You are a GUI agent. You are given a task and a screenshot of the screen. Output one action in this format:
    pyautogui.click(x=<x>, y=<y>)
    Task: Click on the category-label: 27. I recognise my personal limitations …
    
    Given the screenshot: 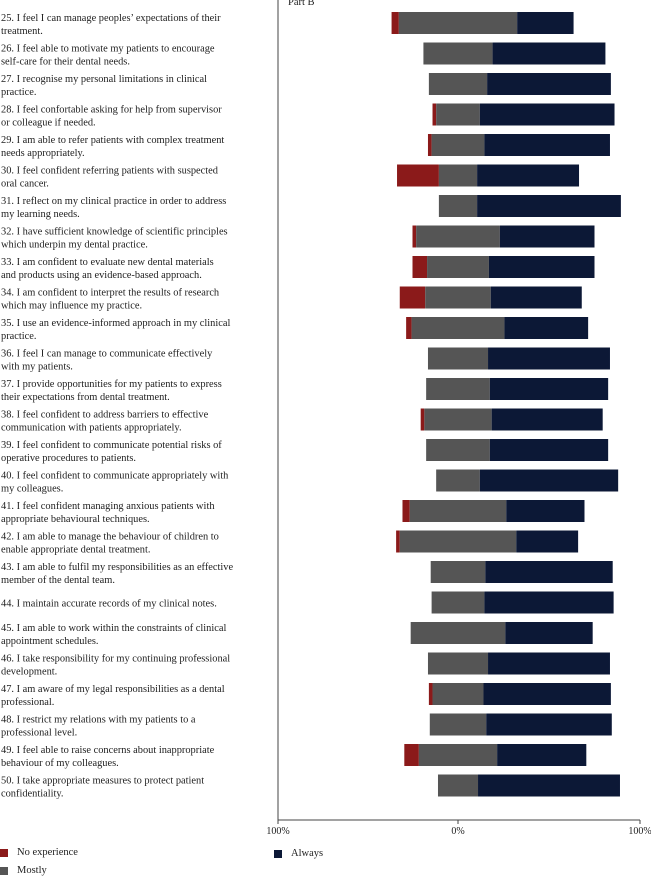 What is the action you would take?
    pyautogui.click(x=104, y=86)
    